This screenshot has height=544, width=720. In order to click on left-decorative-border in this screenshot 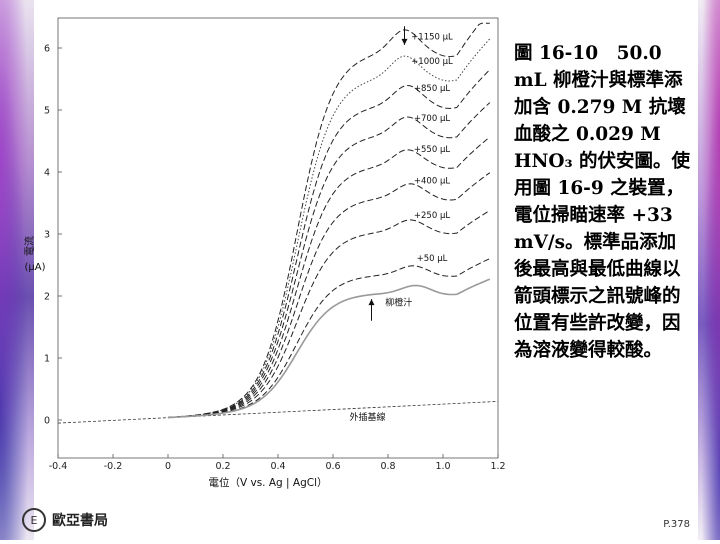, I will do `click(17, 270)`.